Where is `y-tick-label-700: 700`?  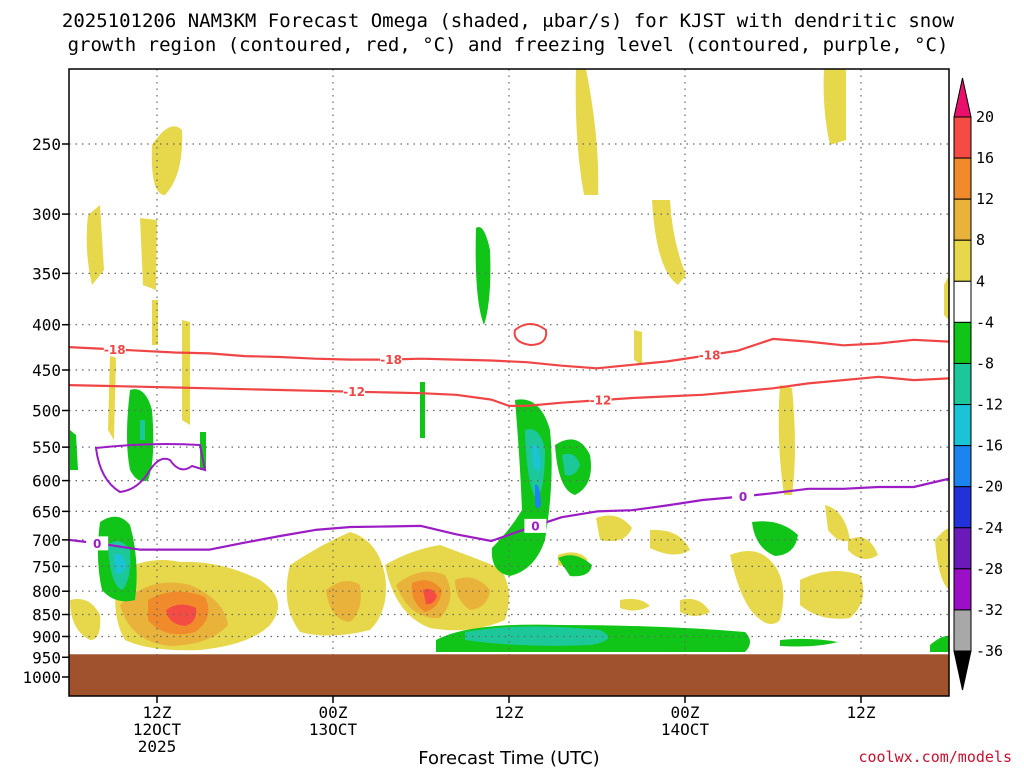
y-tick-label-700: 700 is located at coordinates (46, 540).